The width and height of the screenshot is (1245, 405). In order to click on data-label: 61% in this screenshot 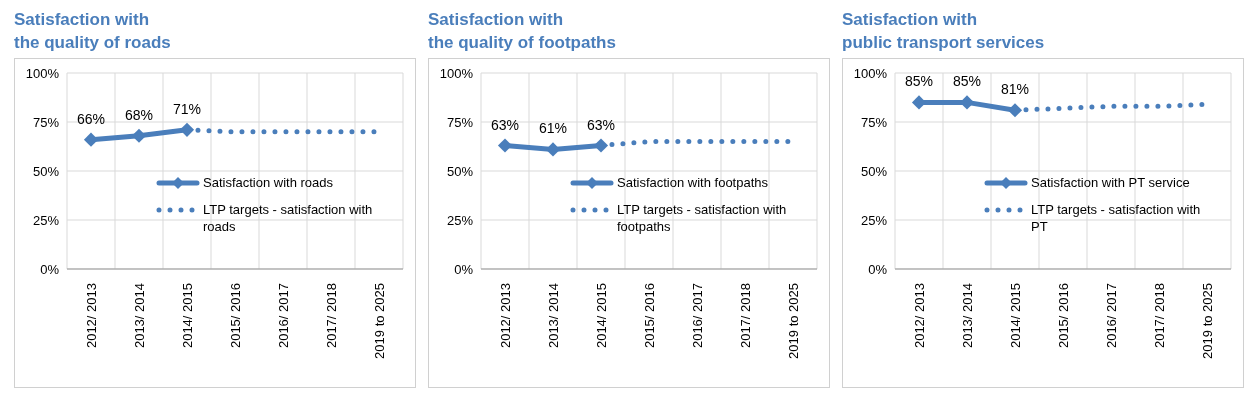, I will do `click(553, 128)`.